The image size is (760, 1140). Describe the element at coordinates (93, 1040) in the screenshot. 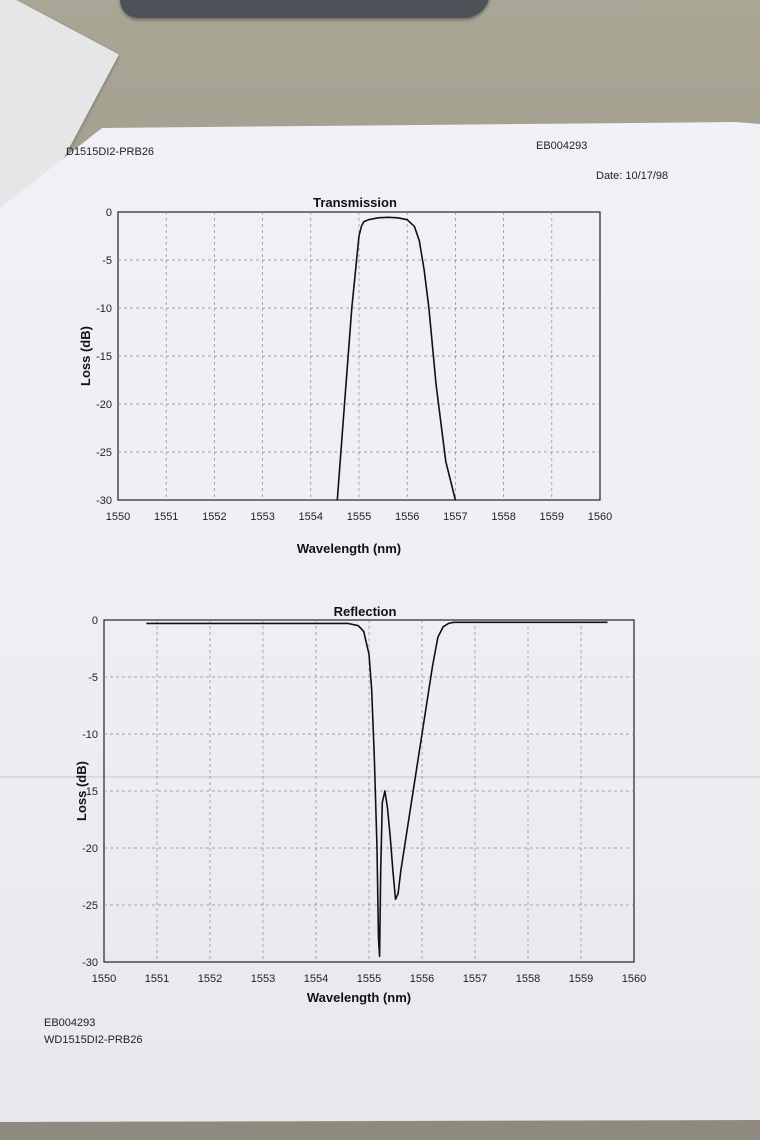

I see `part-number-footer: WD1515DI2-PRB26` at that location.